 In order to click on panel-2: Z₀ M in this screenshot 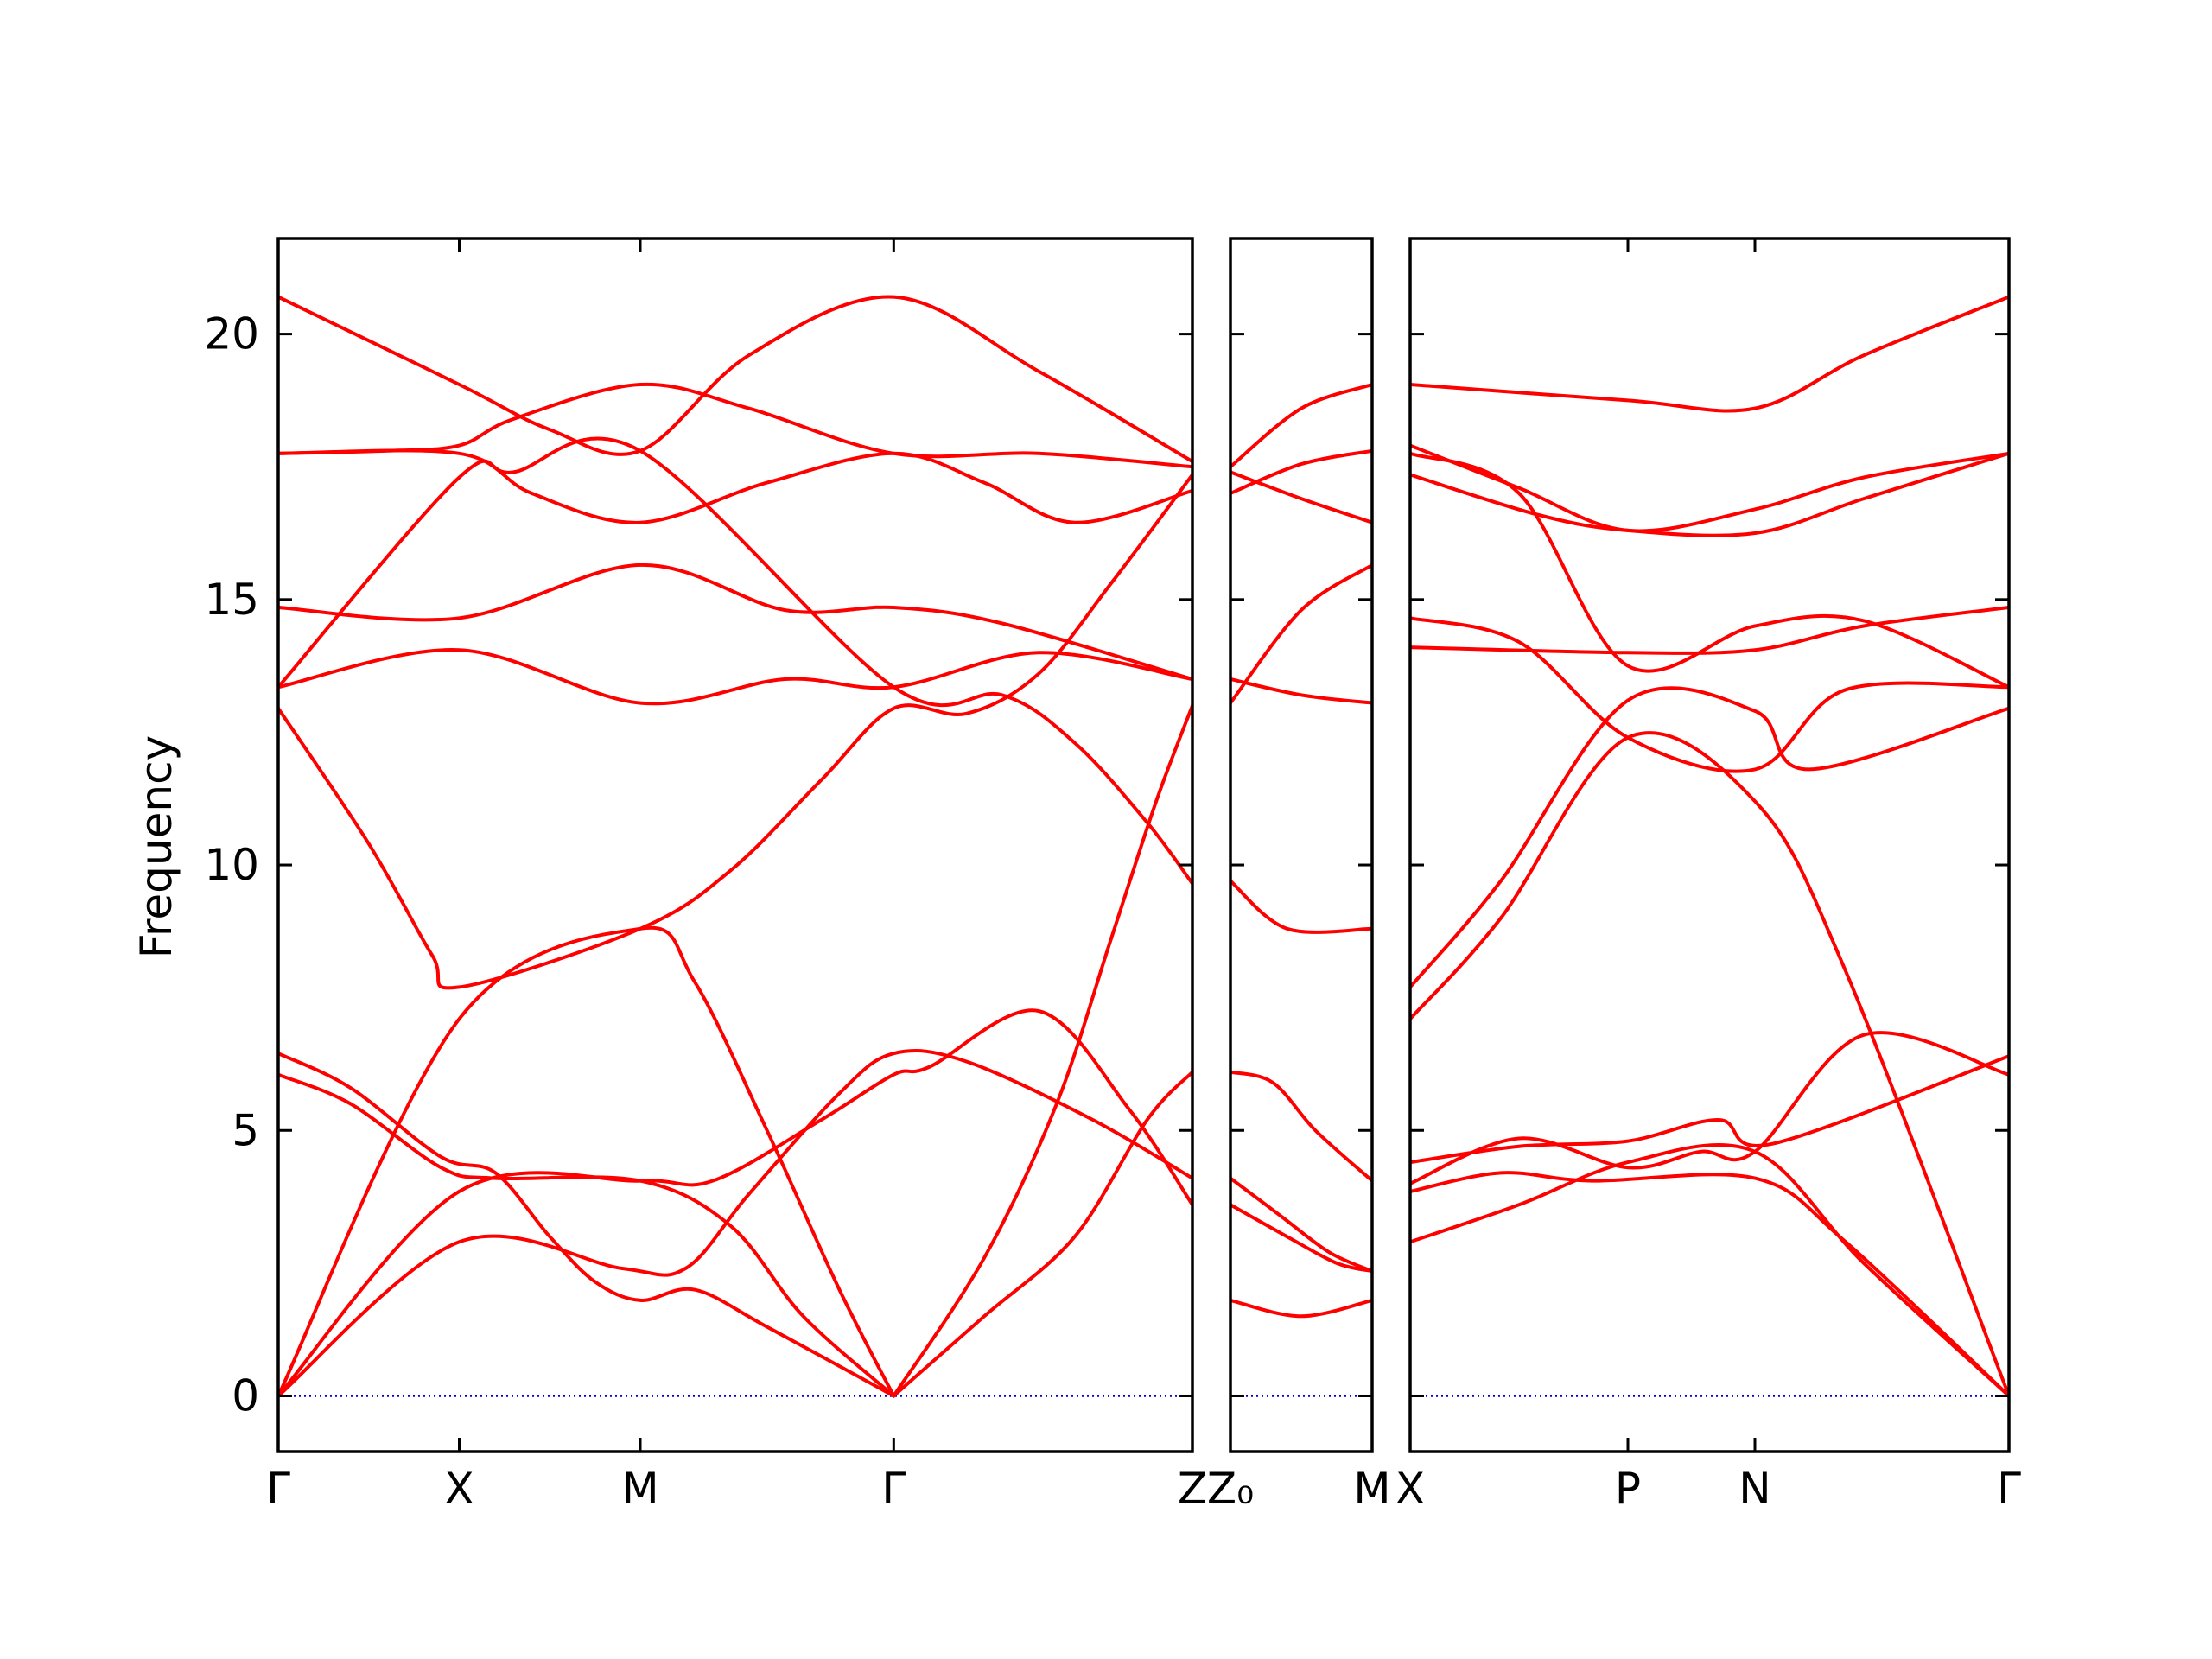, I will do `click(1299, 875)`.